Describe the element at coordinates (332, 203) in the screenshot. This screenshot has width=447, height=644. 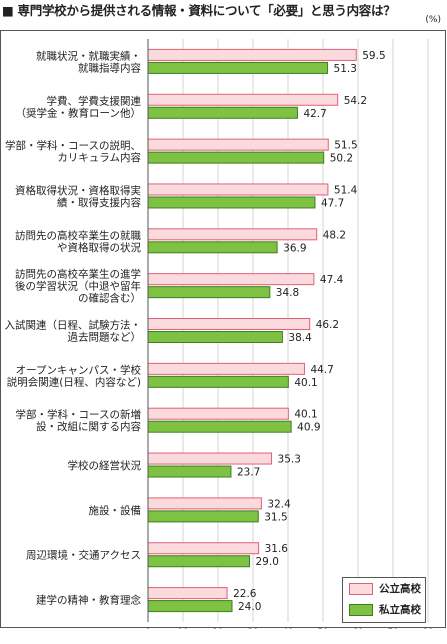
I see `data-label: 47.7` at that location.